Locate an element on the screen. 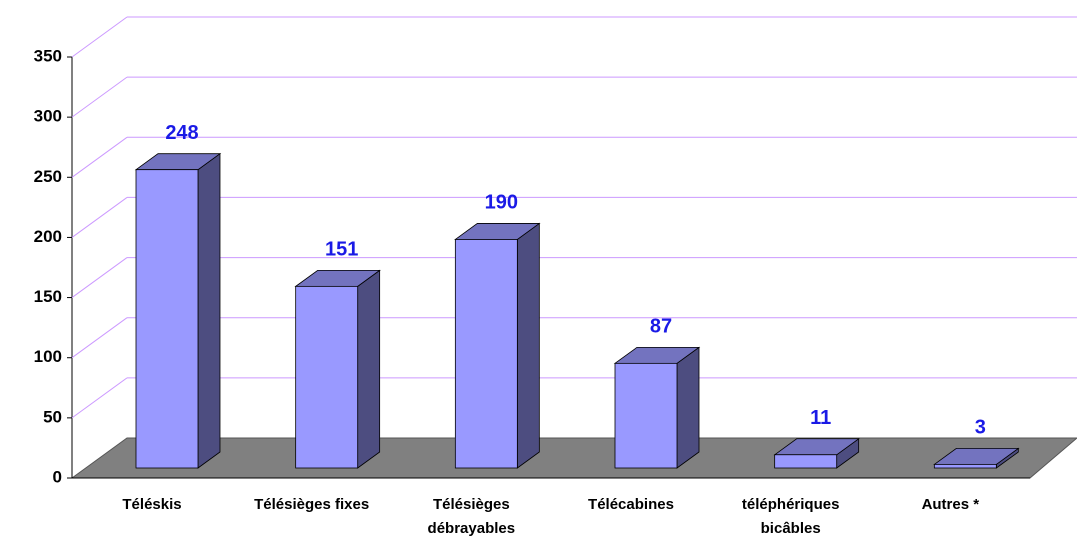 This screenshot has width=1077, height=547. x-tick-label: Télésièges fixes is located at coordinates (312, 504).